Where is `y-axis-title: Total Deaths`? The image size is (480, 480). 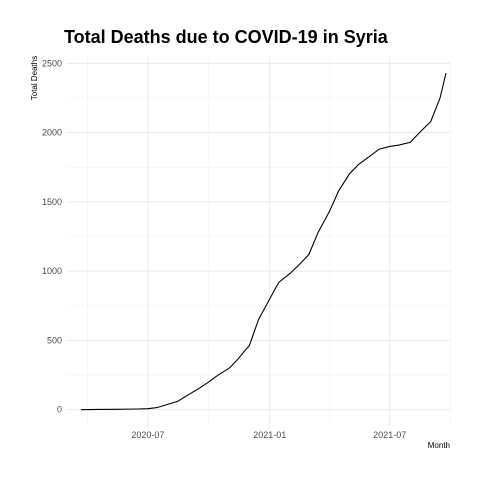
y-axis-title: Total Deaths is located at coordinates (34, 78).